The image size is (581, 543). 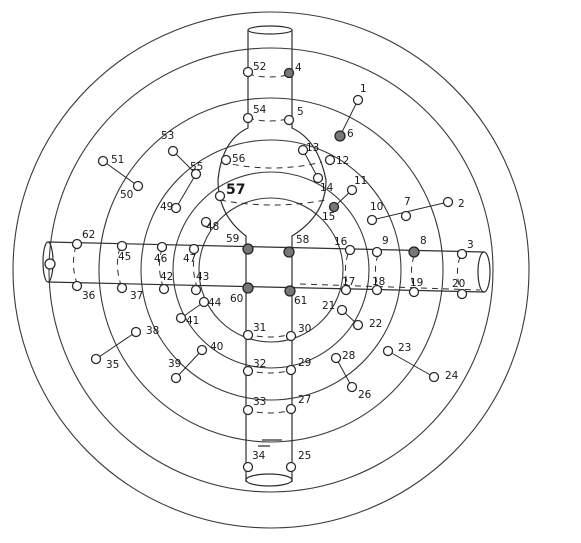 I want to click on label-35: 35, so click(x=112, y=365).